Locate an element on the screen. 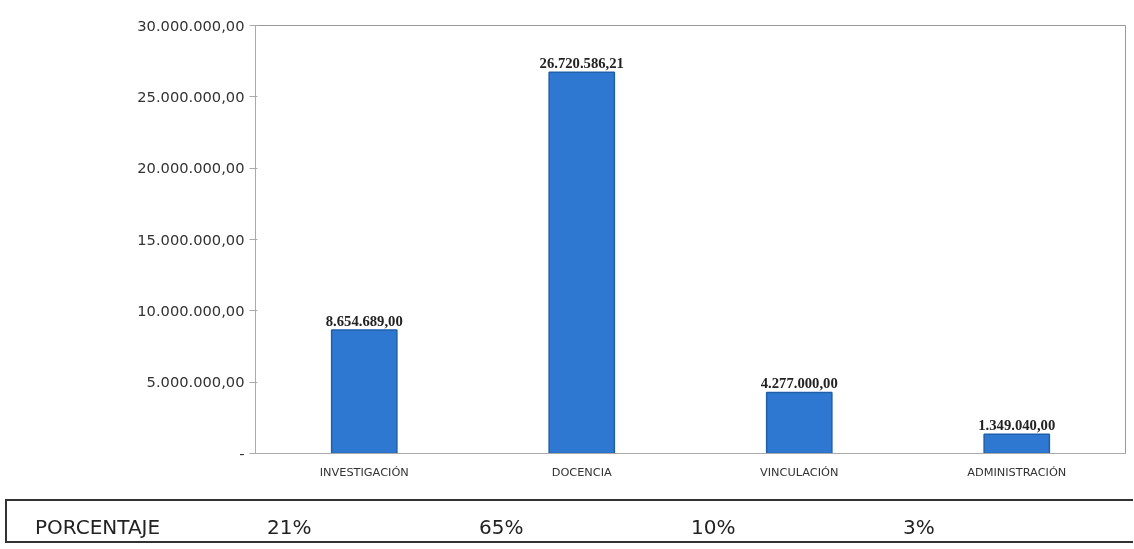 Image resolution: width=1134 pixels, height=549 pixels. text: 21% is located at coordinates (289, 527).